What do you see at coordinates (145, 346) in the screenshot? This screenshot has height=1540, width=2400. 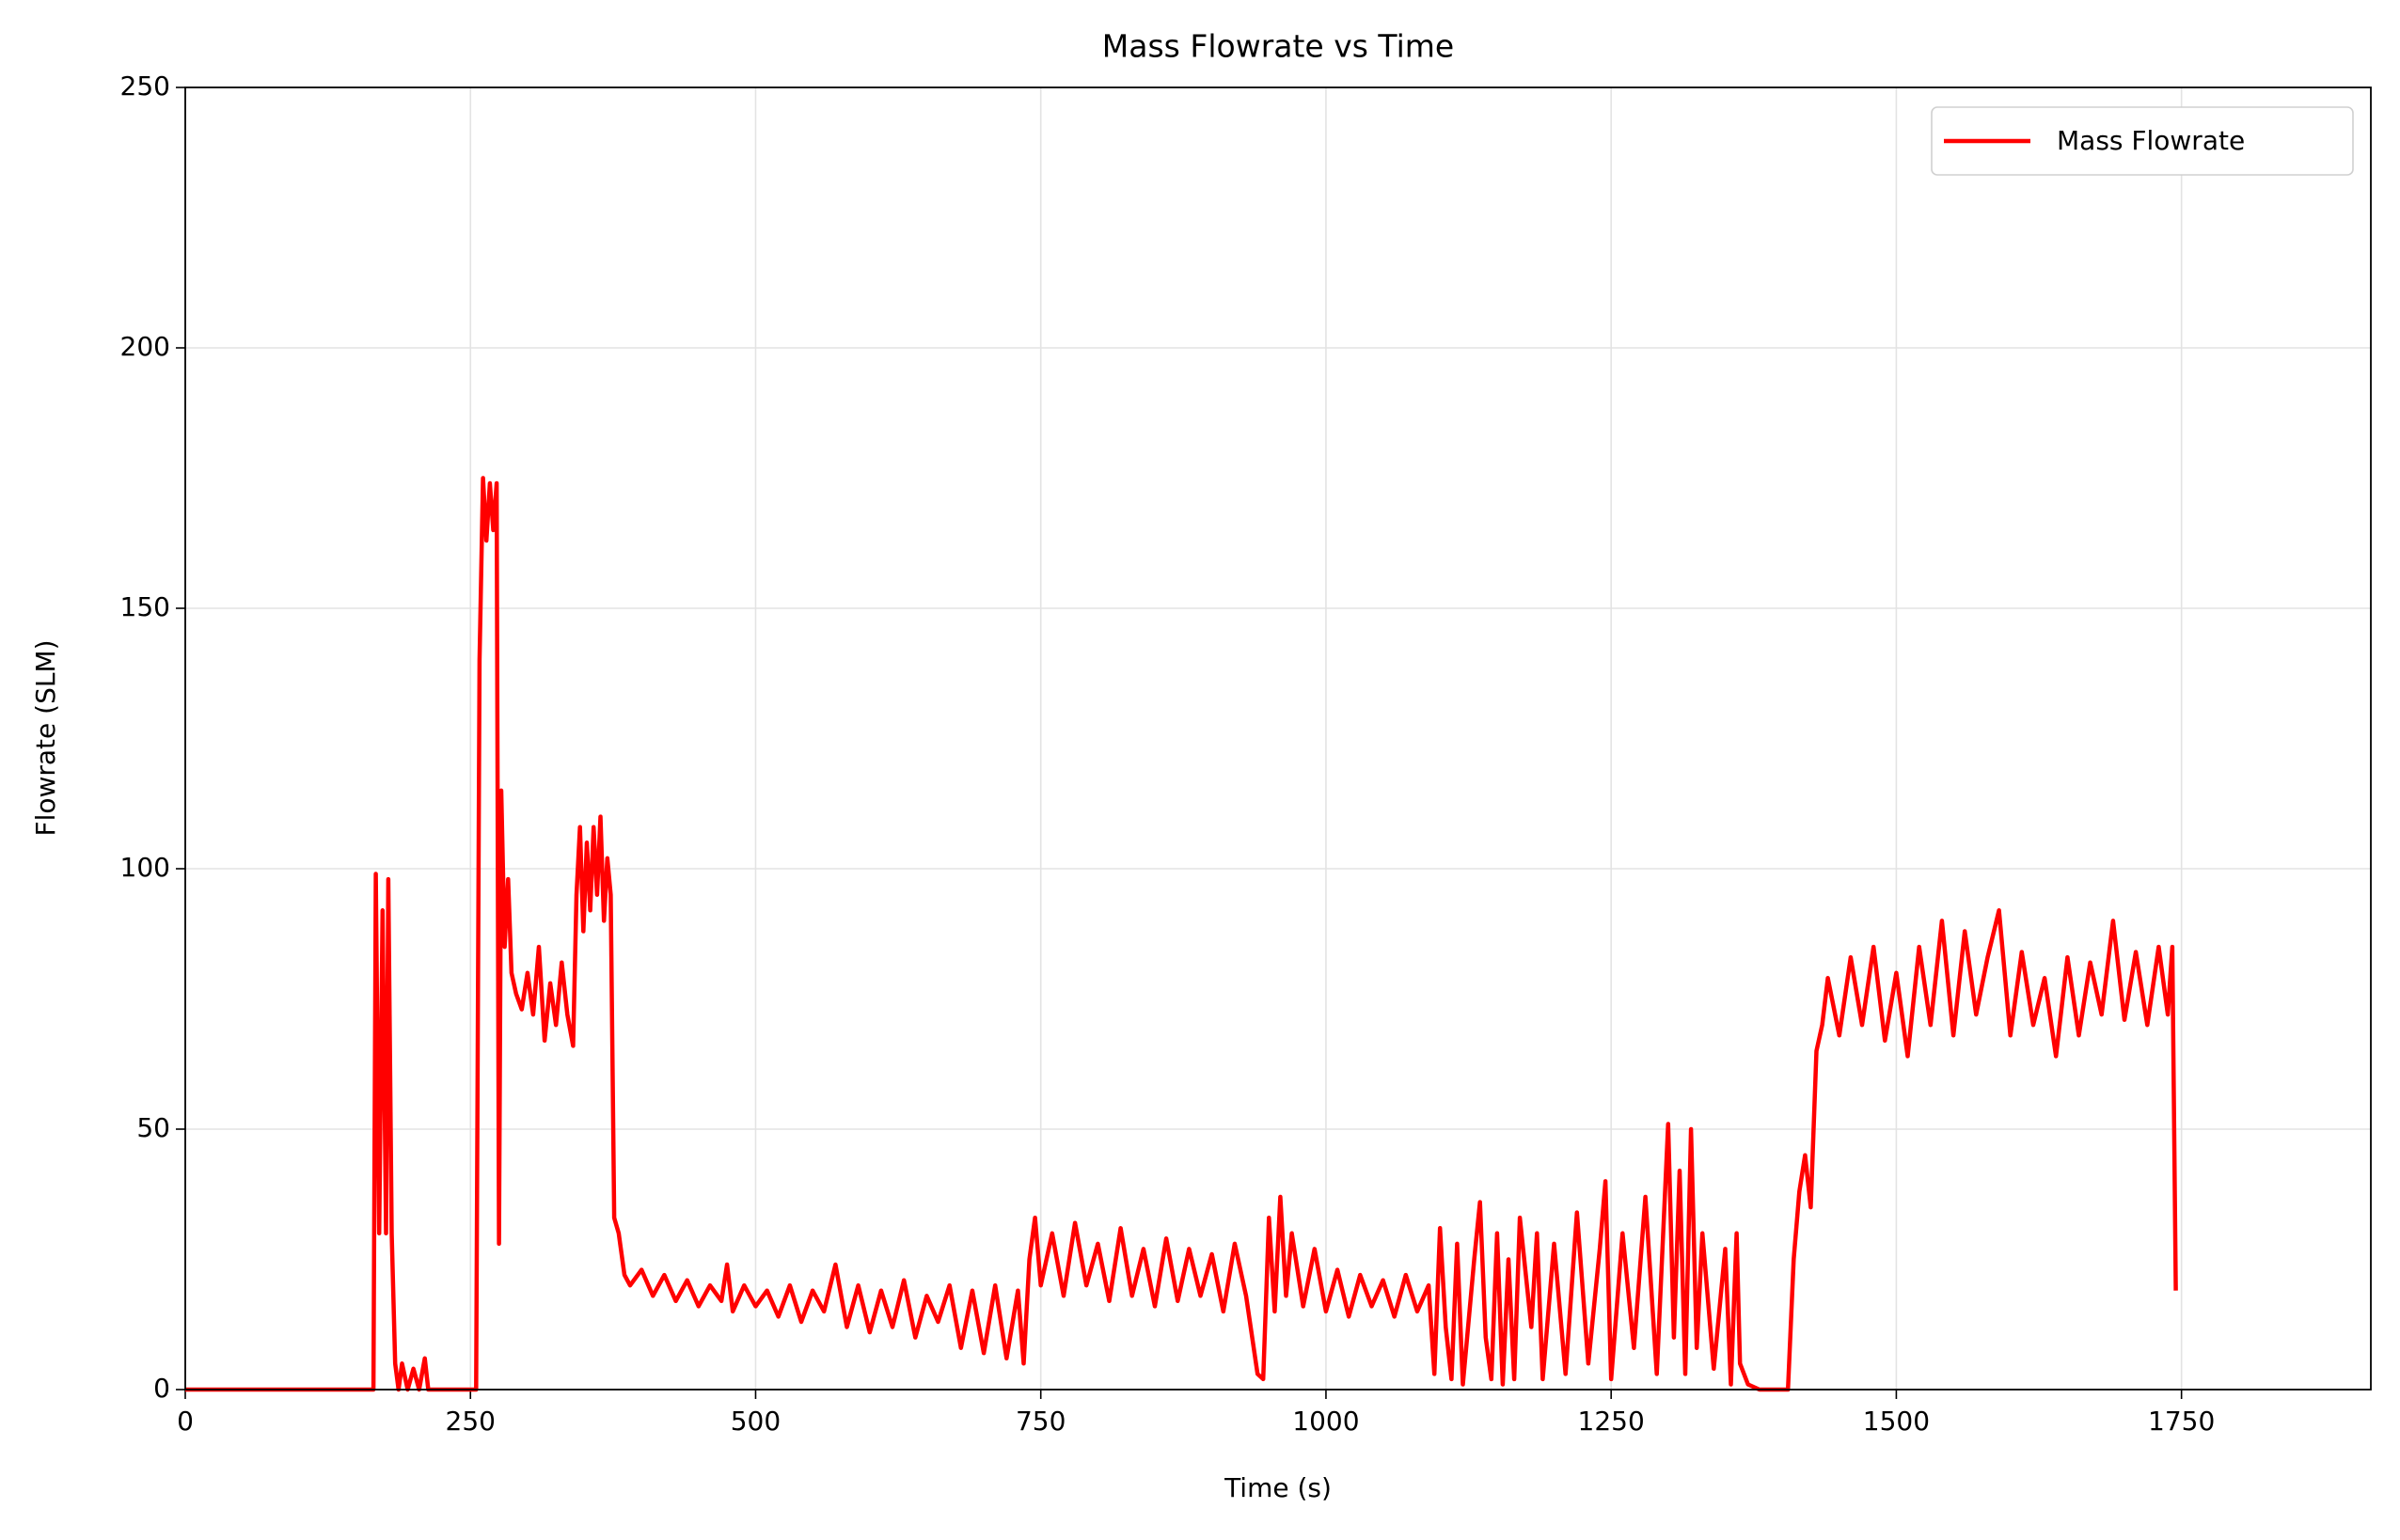 I see `y-tick-label: 200` at bounding box center [145, 346].